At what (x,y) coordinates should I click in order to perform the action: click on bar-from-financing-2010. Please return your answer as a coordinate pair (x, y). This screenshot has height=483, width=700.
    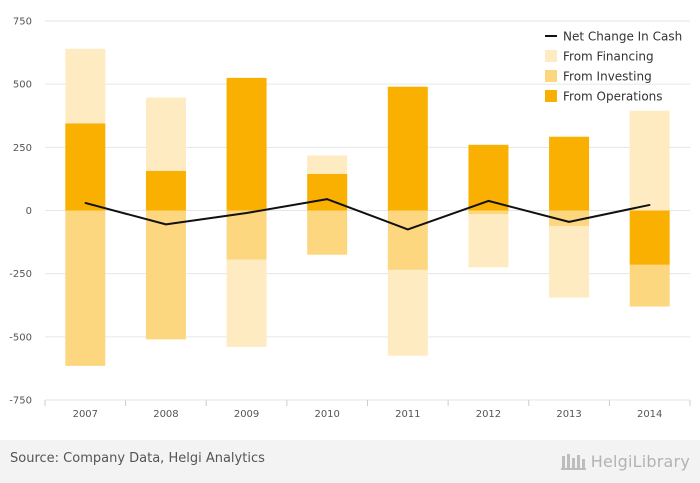
    Looking at the image, I should click on (327, 164).